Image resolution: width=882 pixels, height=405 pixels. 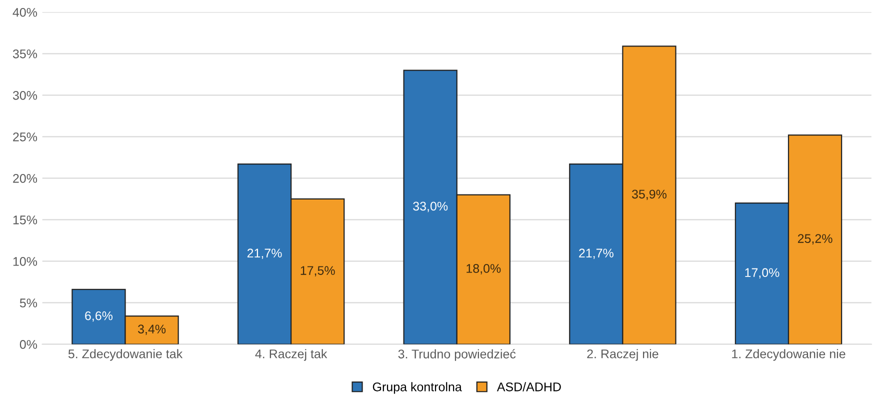 I want to click on data-label: 6,6%, so click(x=99, y=316).